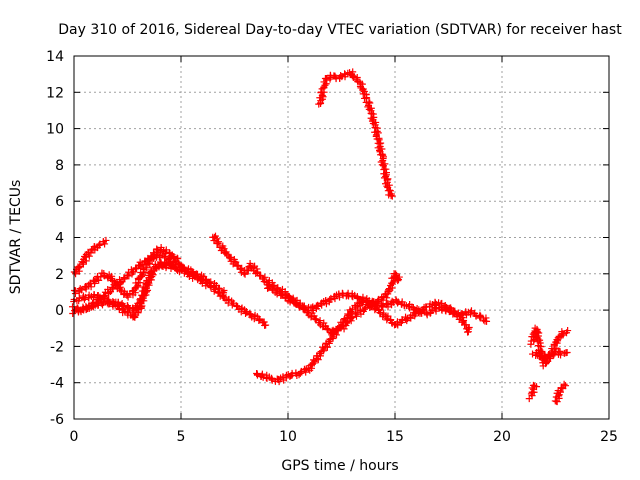 The image size is (640, 480). I want to click on y-tick-label: 12, so click(55, 93).